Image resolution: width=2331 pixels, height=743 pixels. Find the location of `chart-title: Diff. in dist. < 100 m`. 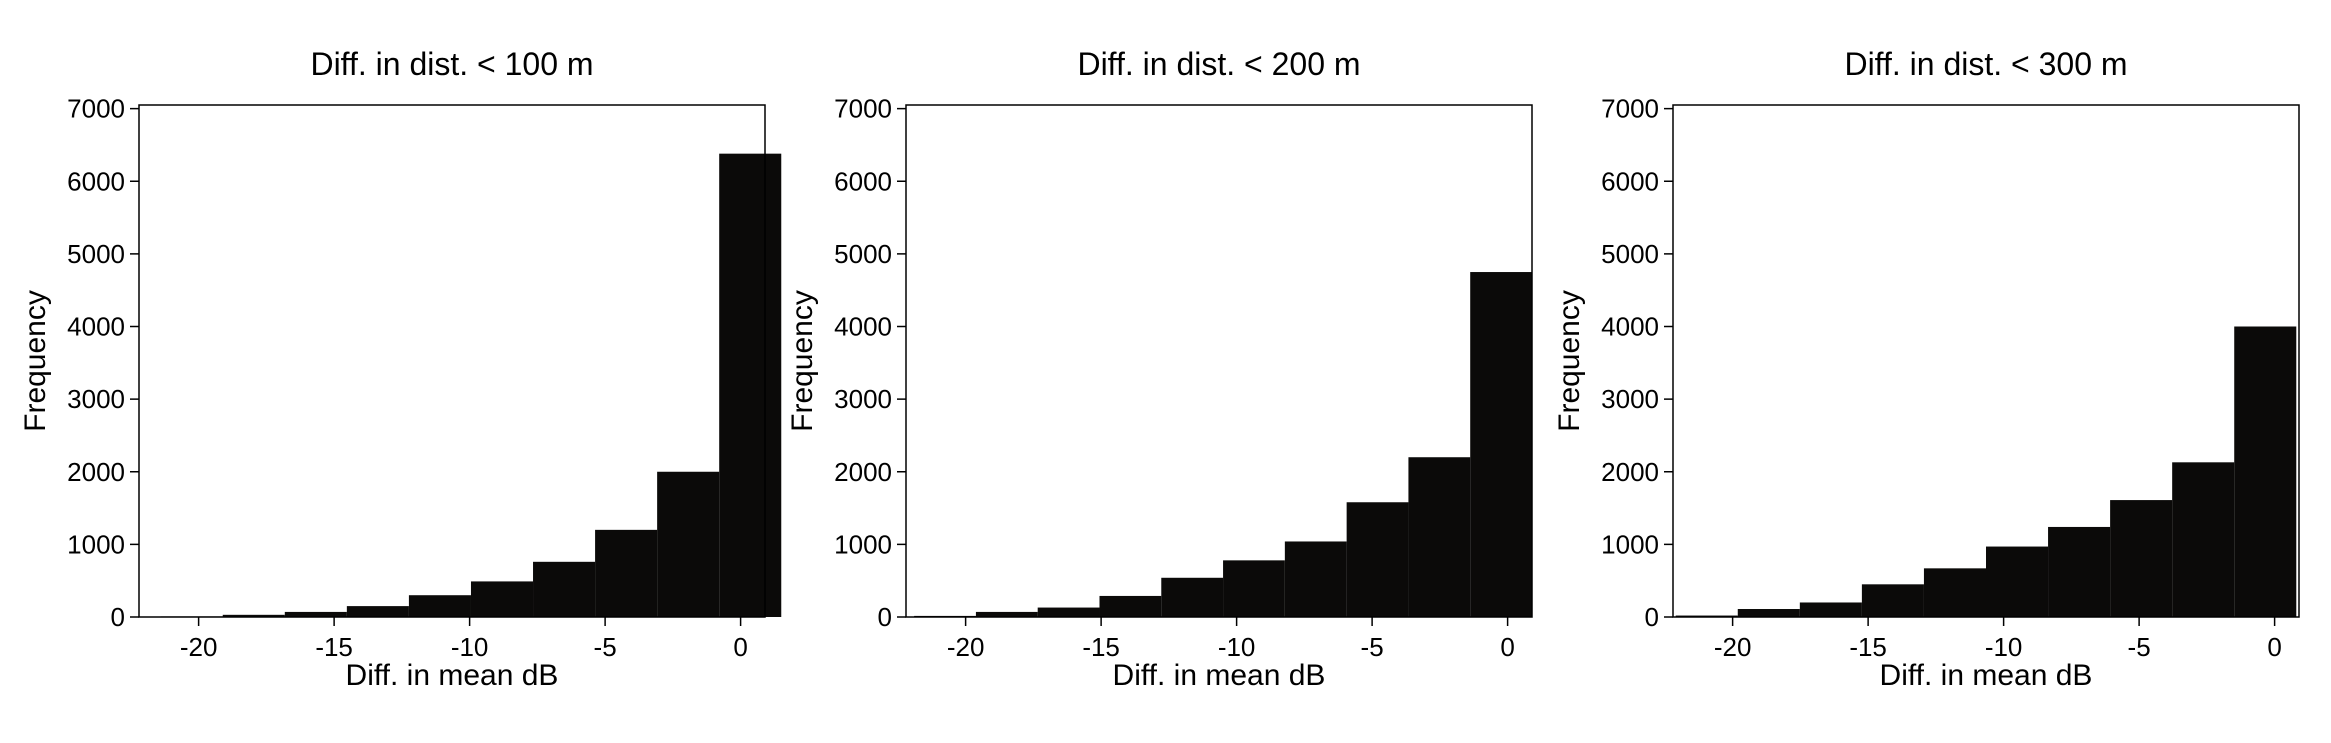

chart-title: Diff. in dist. < 100 m is located at coordinates (451, 64).